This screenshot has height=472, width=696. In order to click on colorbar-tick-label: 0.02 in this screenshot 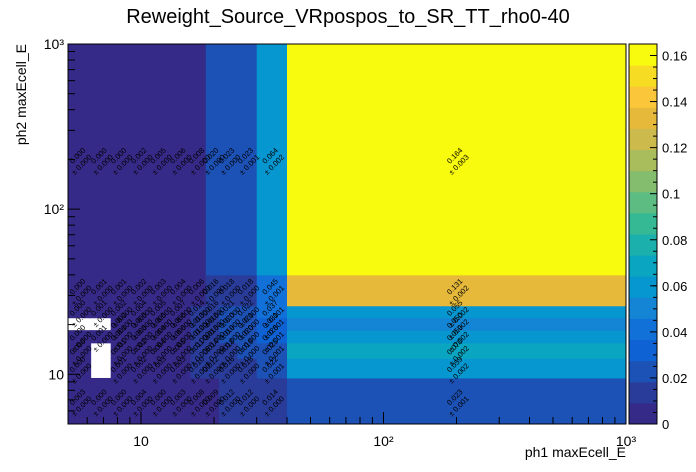, I will do `click(674, 378)`.